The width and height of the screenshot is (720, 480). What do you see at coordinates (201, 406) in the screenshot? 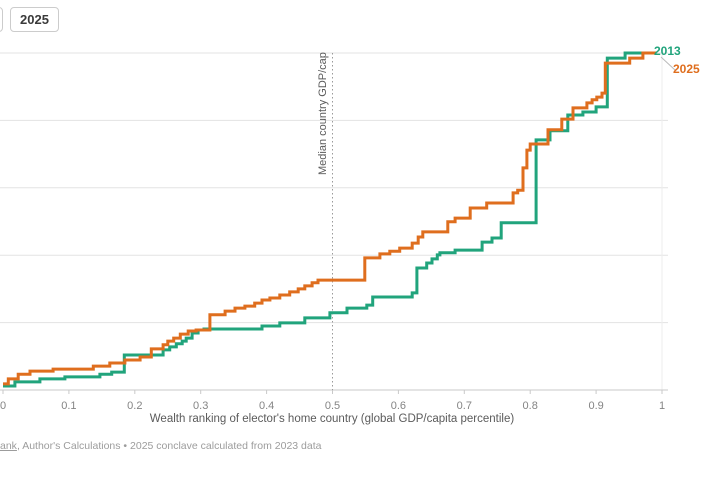
I see `x-tick-label: 0.3` at bounding box center [201, 406].